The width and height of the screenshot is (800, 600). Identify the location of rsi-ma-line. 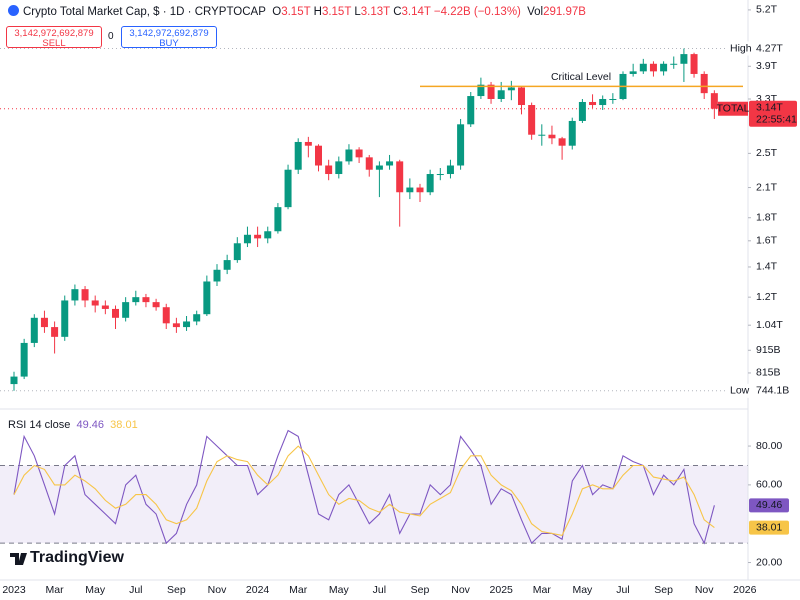
(364, 491).